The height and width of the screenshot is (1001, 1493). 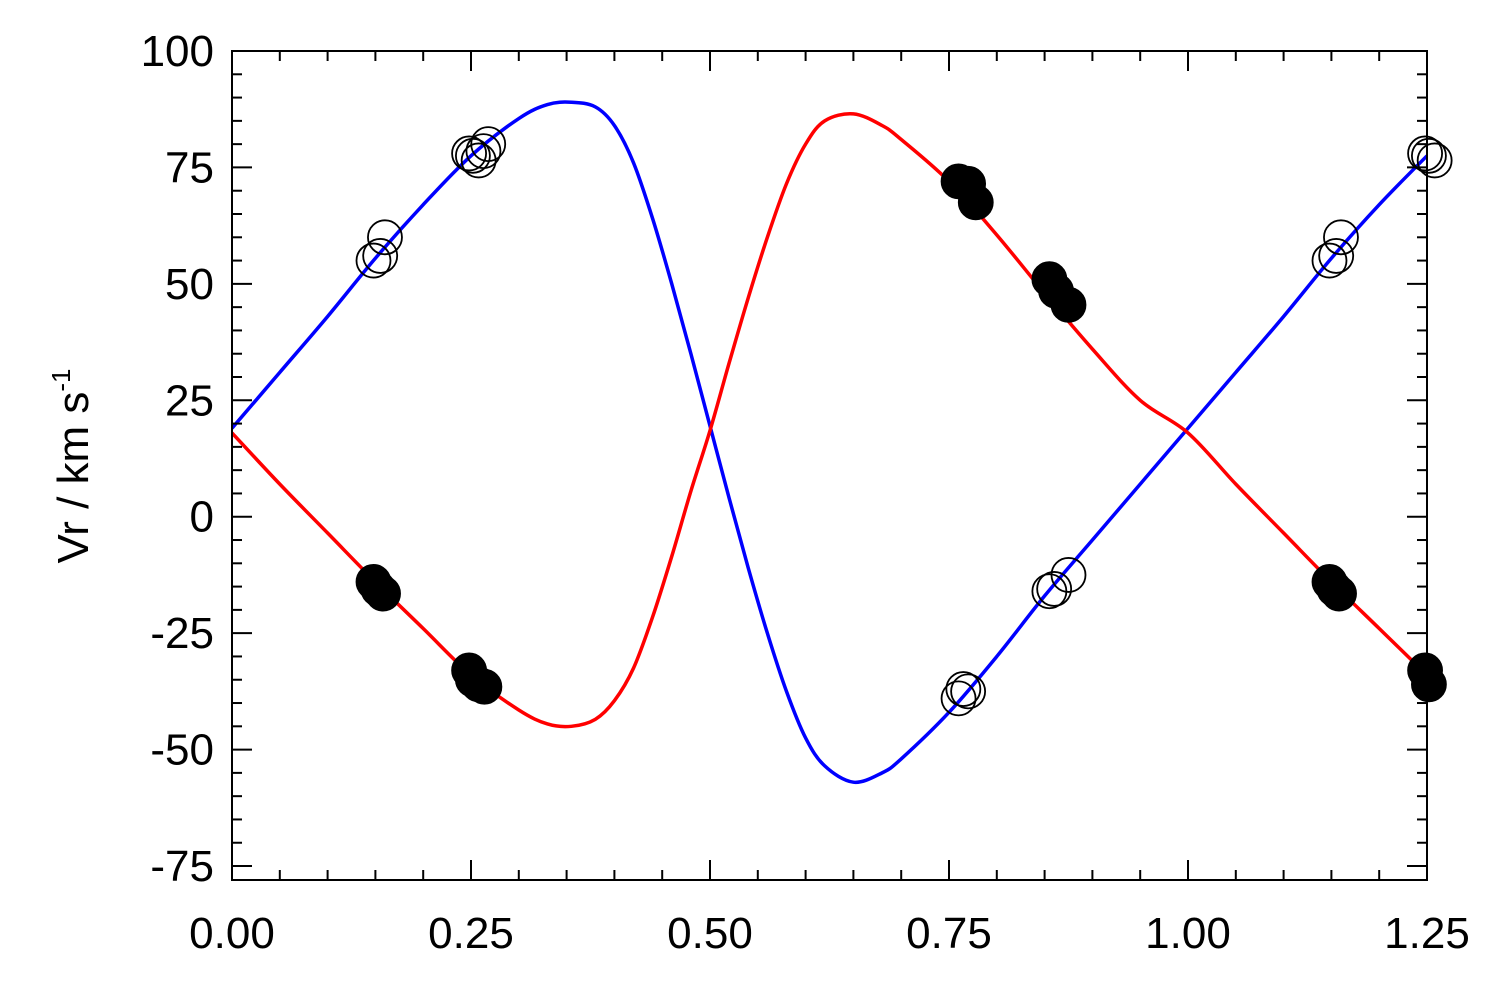 I want to click on y-axis-title-superscript: -1, so click(x=61, y=379).